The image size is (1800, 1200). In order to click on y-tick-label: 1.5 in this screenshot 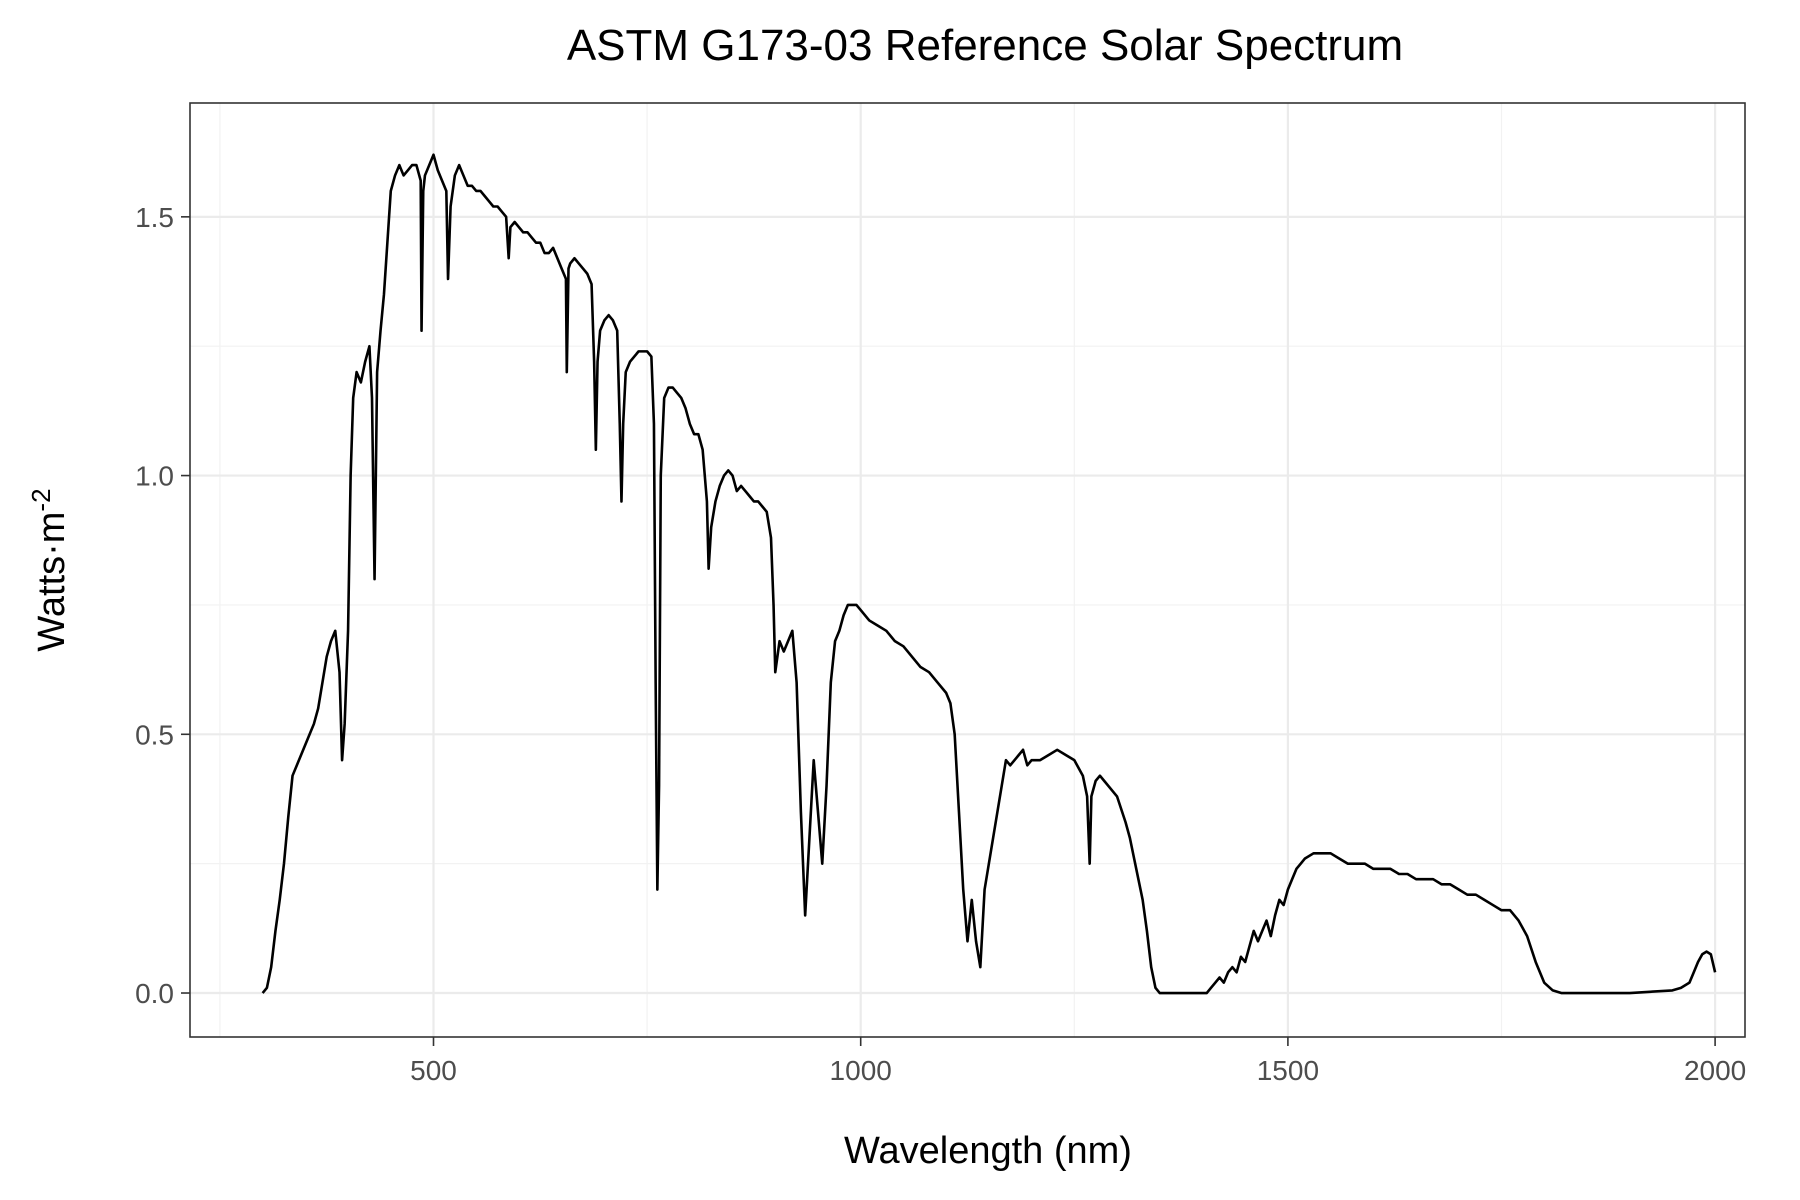, I will do `click(154, 217)`.